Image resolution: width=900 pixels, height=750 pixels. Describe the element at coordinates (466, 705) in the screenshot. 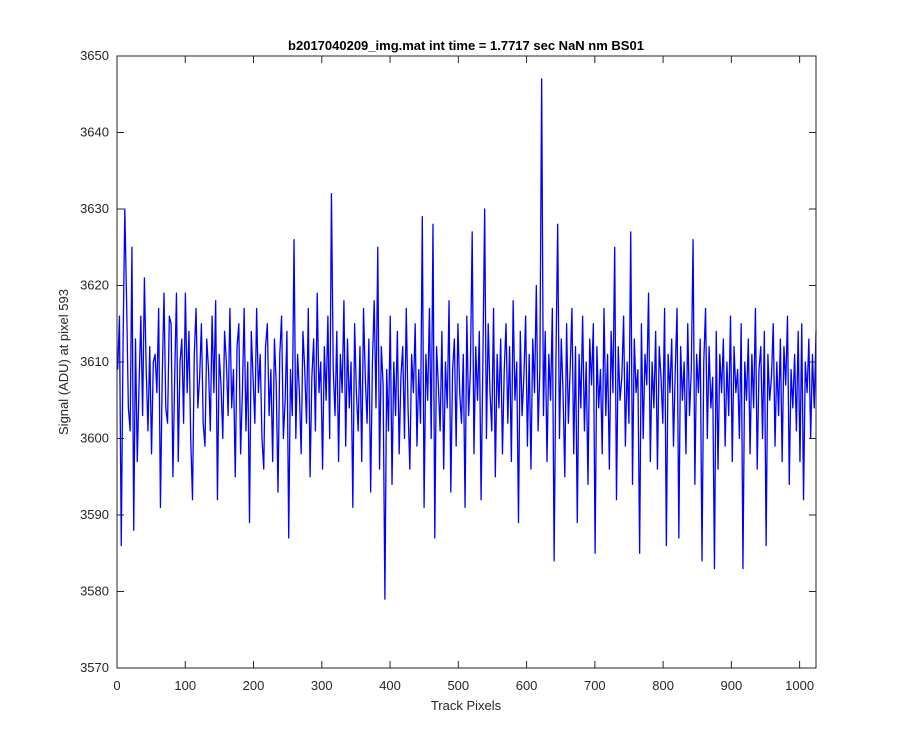

I see `x-axis-label: Track Pixels` at that location.